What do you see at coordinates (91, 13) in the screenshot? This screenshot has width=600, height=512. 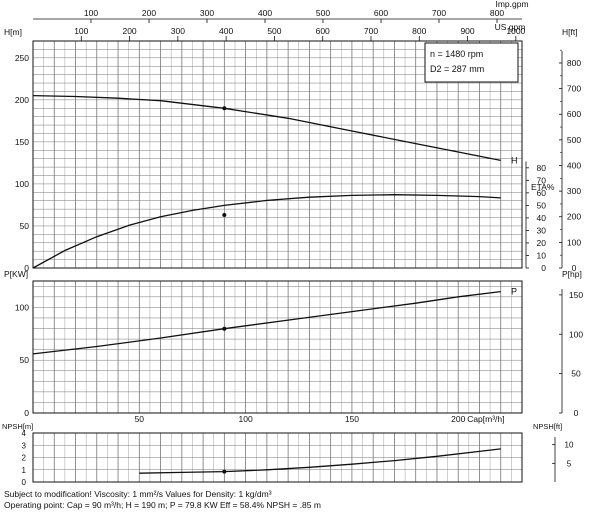 I see `imp-gpm-tick-label: 100` at bounding box center [91, 13].